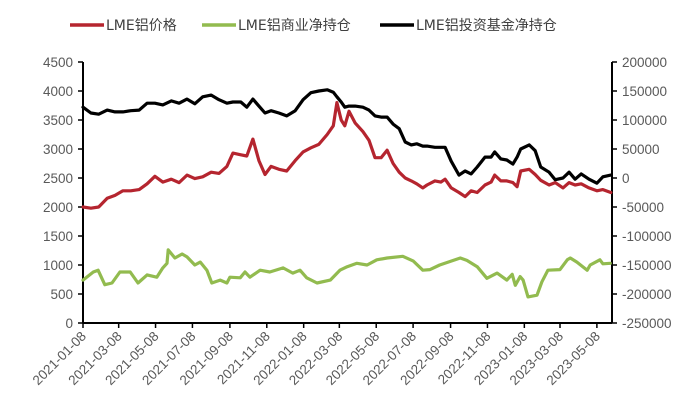 This screenshot has width=700, height=420. I want to click on left-axis-tick-label: 4500, so click(58, 62).